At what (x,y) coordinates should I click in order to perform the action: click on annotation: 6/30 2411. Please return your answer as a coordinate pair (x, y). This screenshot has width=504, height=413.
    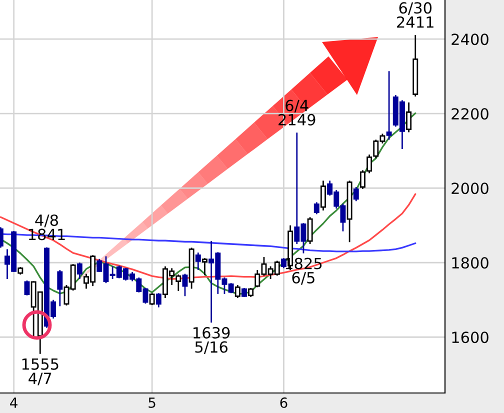
    Looking at the image, I should click on (415, 15).